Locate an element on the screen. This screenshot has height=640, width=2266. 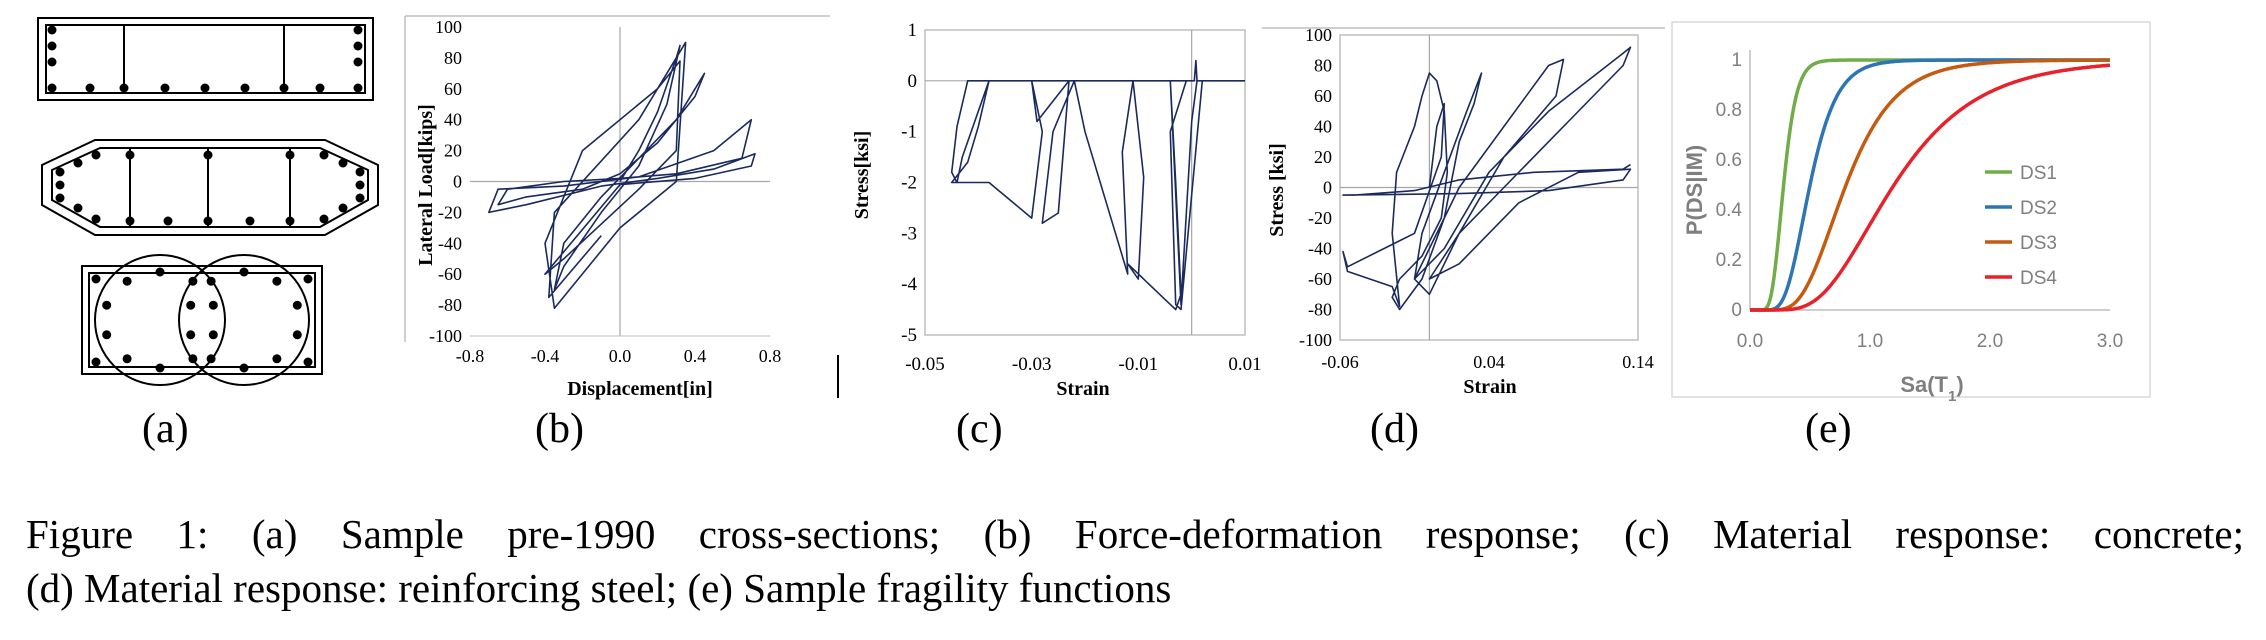
y-tick-label: -5 is located at coordinates (909, 335).